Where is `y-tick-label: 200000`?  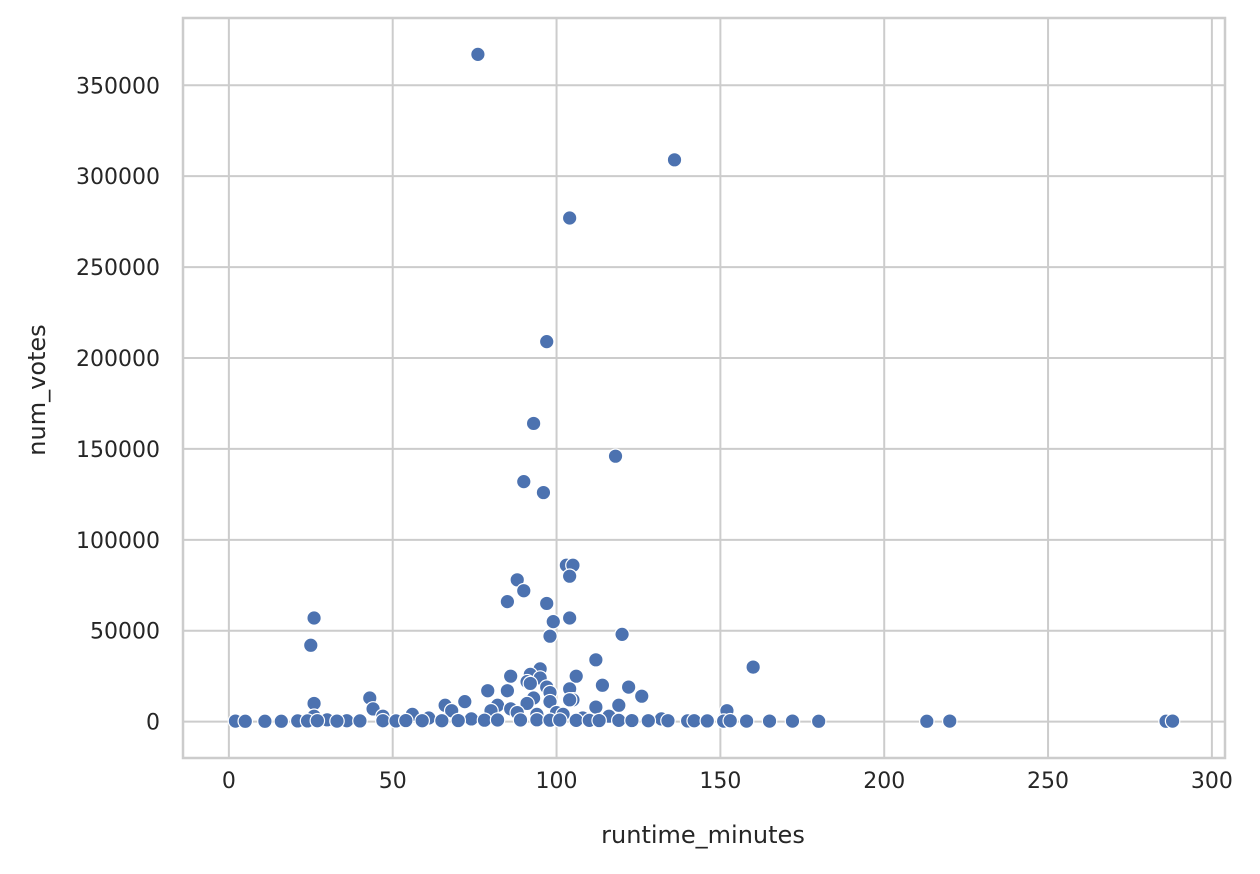 y-tick-label: 200000 is located at coordinates (118, 359).